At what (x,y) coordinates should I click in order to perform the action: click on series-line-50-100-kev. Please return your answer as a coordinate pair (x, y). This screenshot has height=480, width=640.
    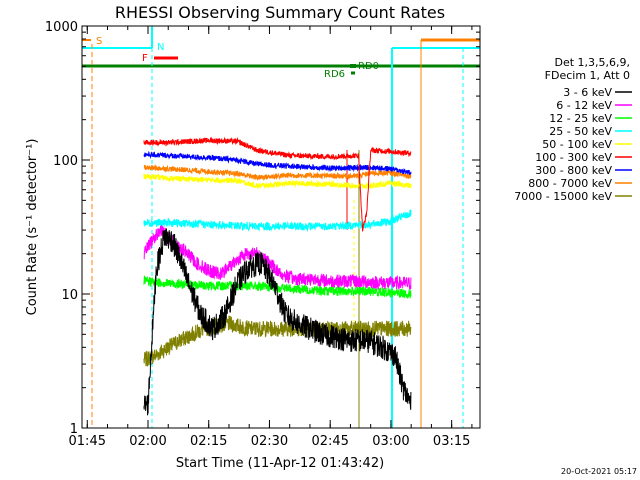
    Looking at the image, I should click on (277, 181).